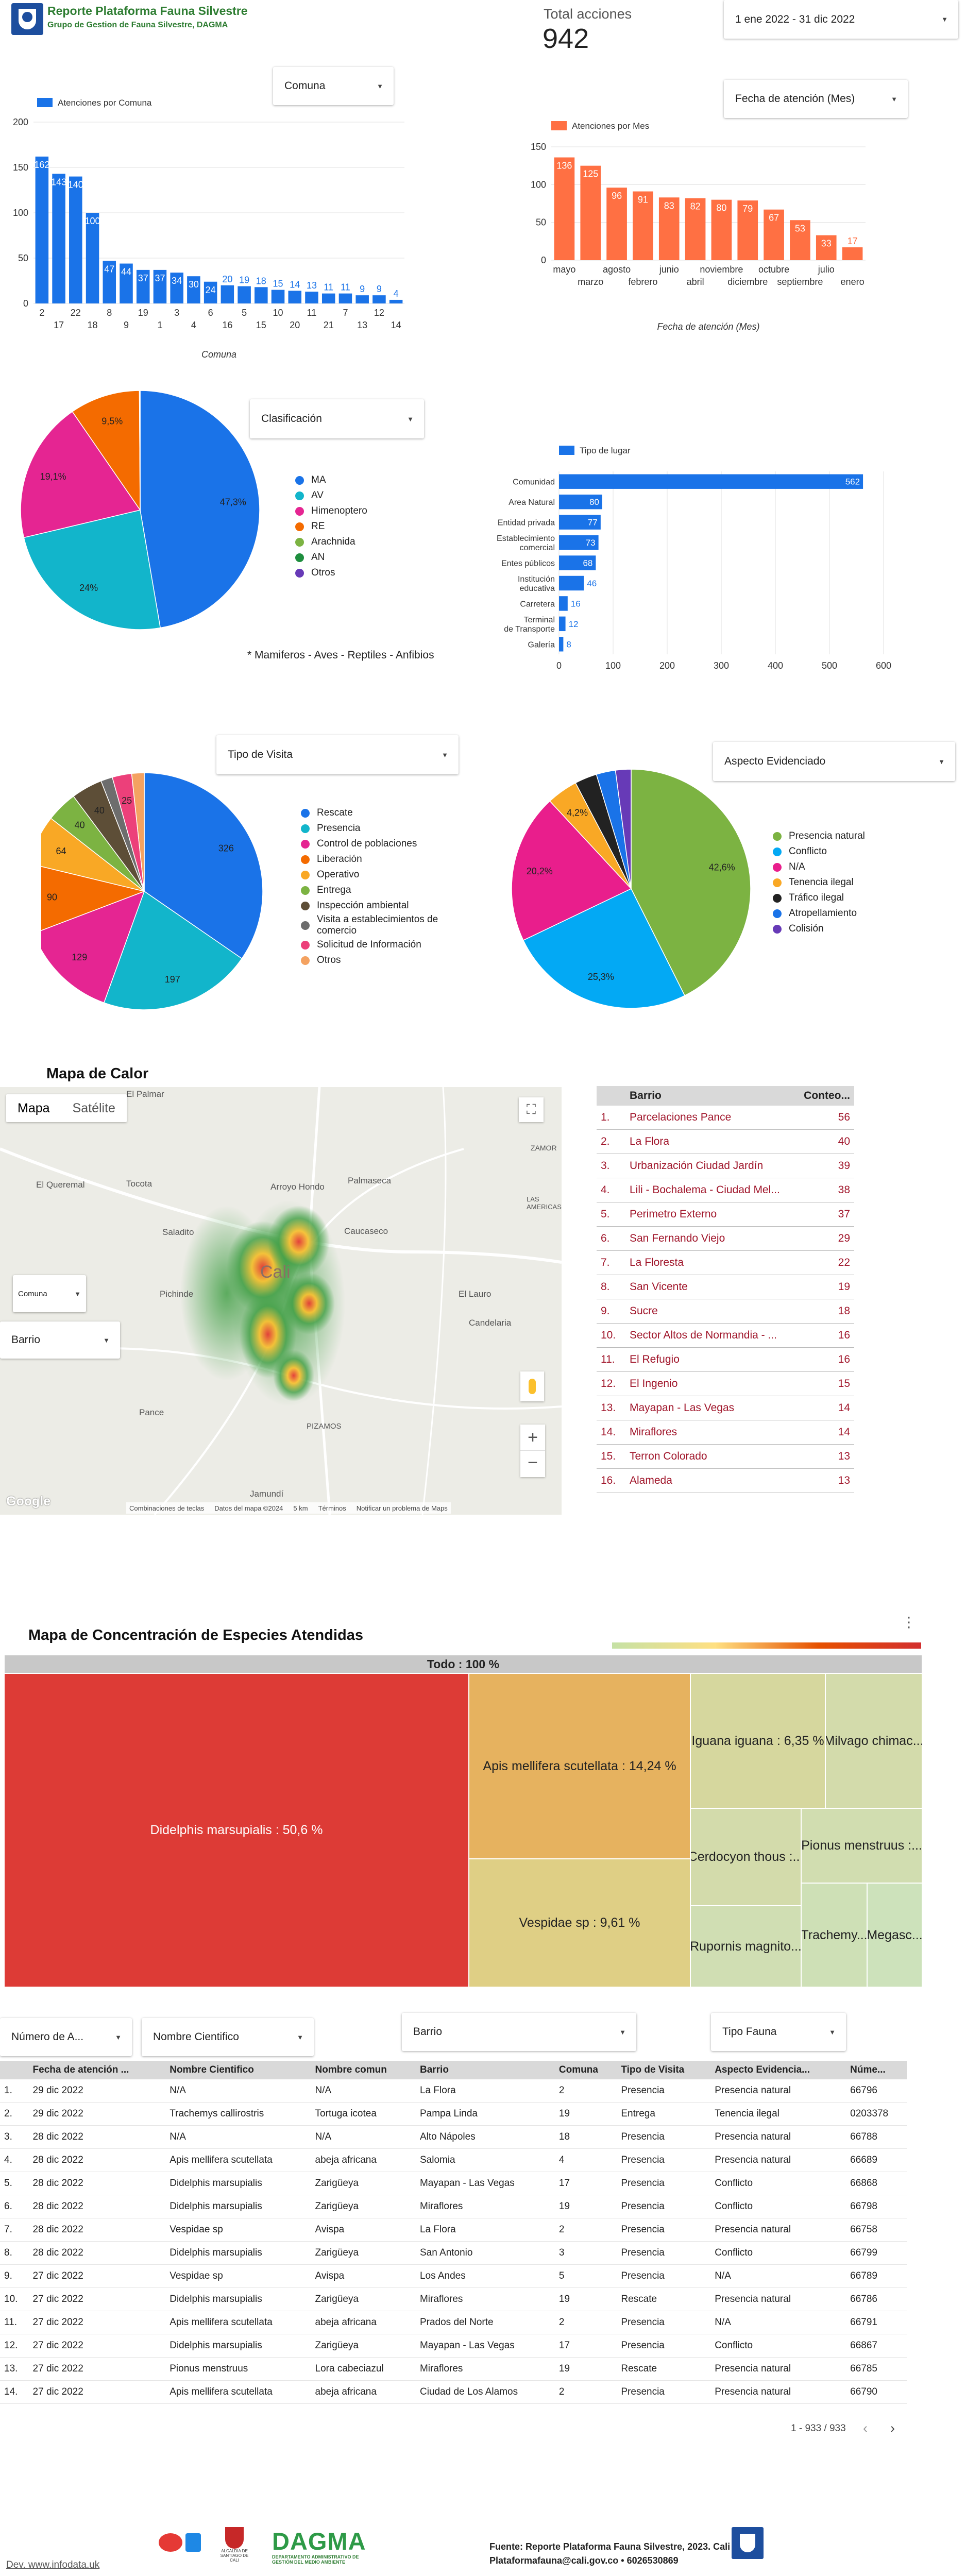 This screenshot has height=2576, width=966. What do you see at coordinates (725, 1480) in the screenshot?
I see `table-row: 16. Alameda 13` at bounding box center [725, 1480].